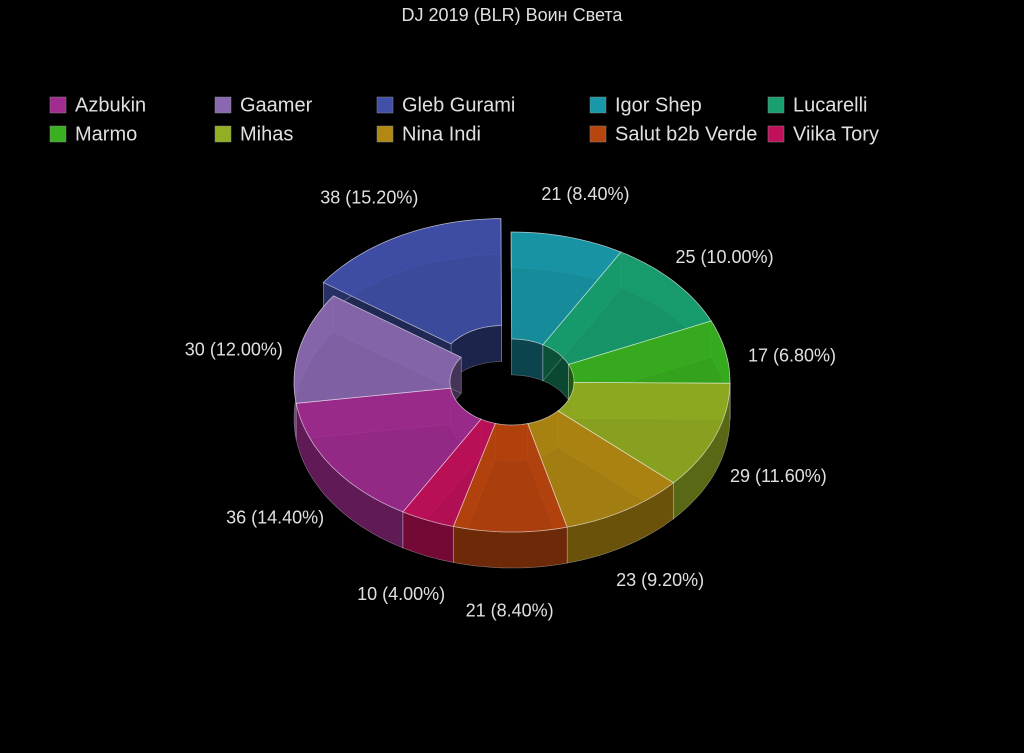  What do you see at coordinates (369, 197) in the screenshot?
I see `data-label: 38 (15.20%)` at bounding box center [369, 197].